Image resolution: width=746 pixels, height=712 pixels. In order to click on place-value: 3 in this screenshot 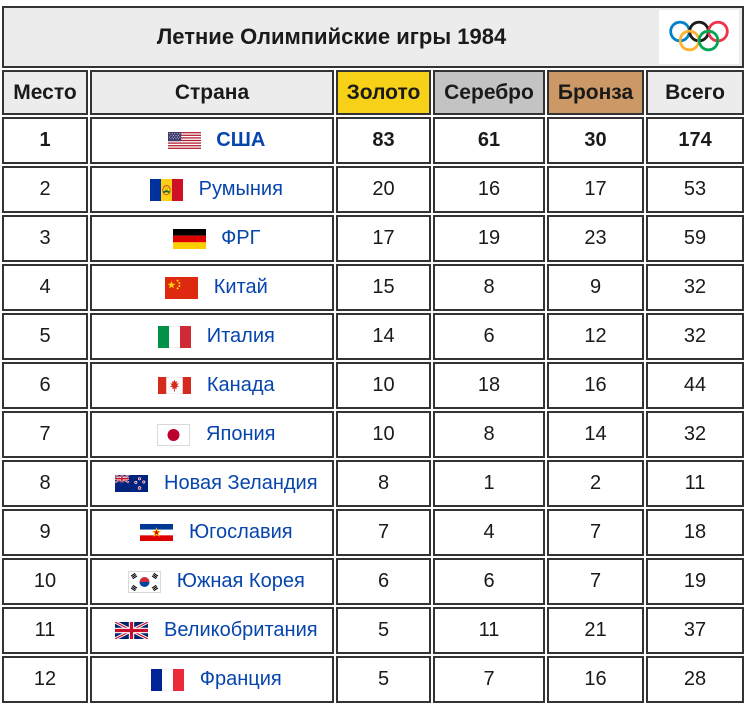, I will do `click(45, 238)`.